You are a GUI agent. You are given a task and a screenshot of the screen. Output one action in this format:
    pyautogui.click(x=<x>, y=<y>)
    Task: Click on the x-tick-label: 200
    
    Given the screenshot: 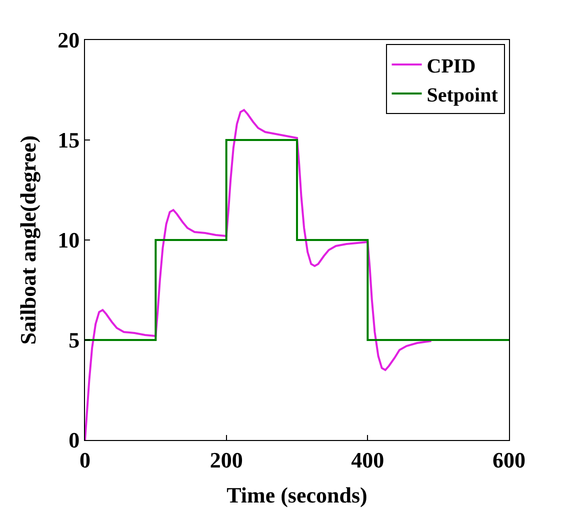 What is the action you would take?
    pyautogui.click(x=226, y=459)
    